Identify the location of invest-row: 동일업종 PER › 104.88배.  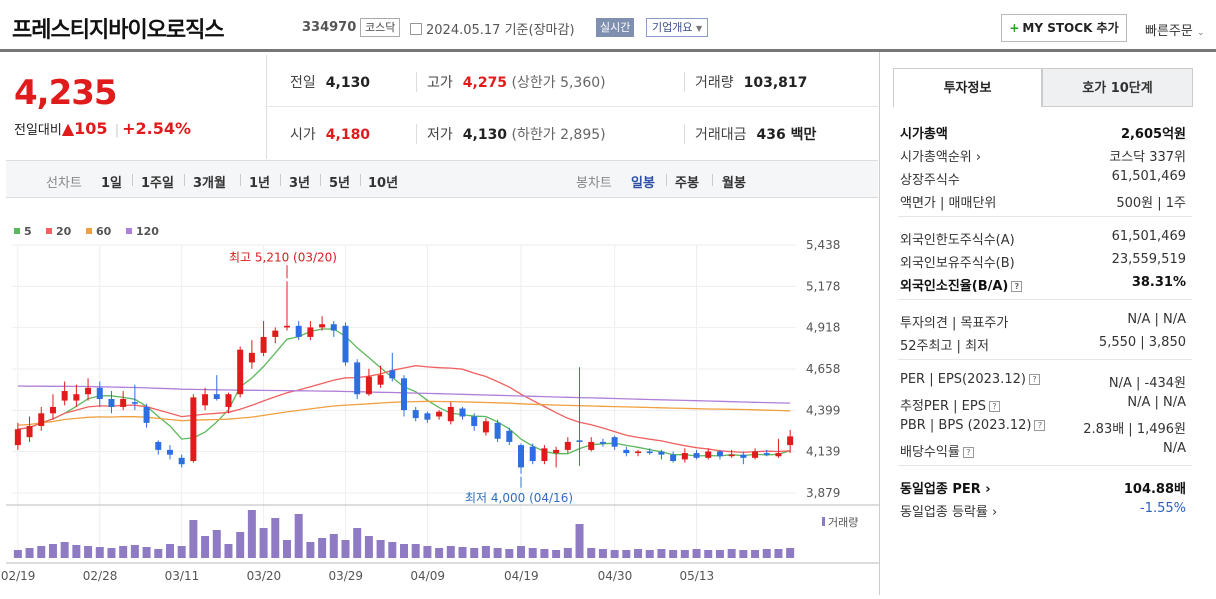
(1045, 486).